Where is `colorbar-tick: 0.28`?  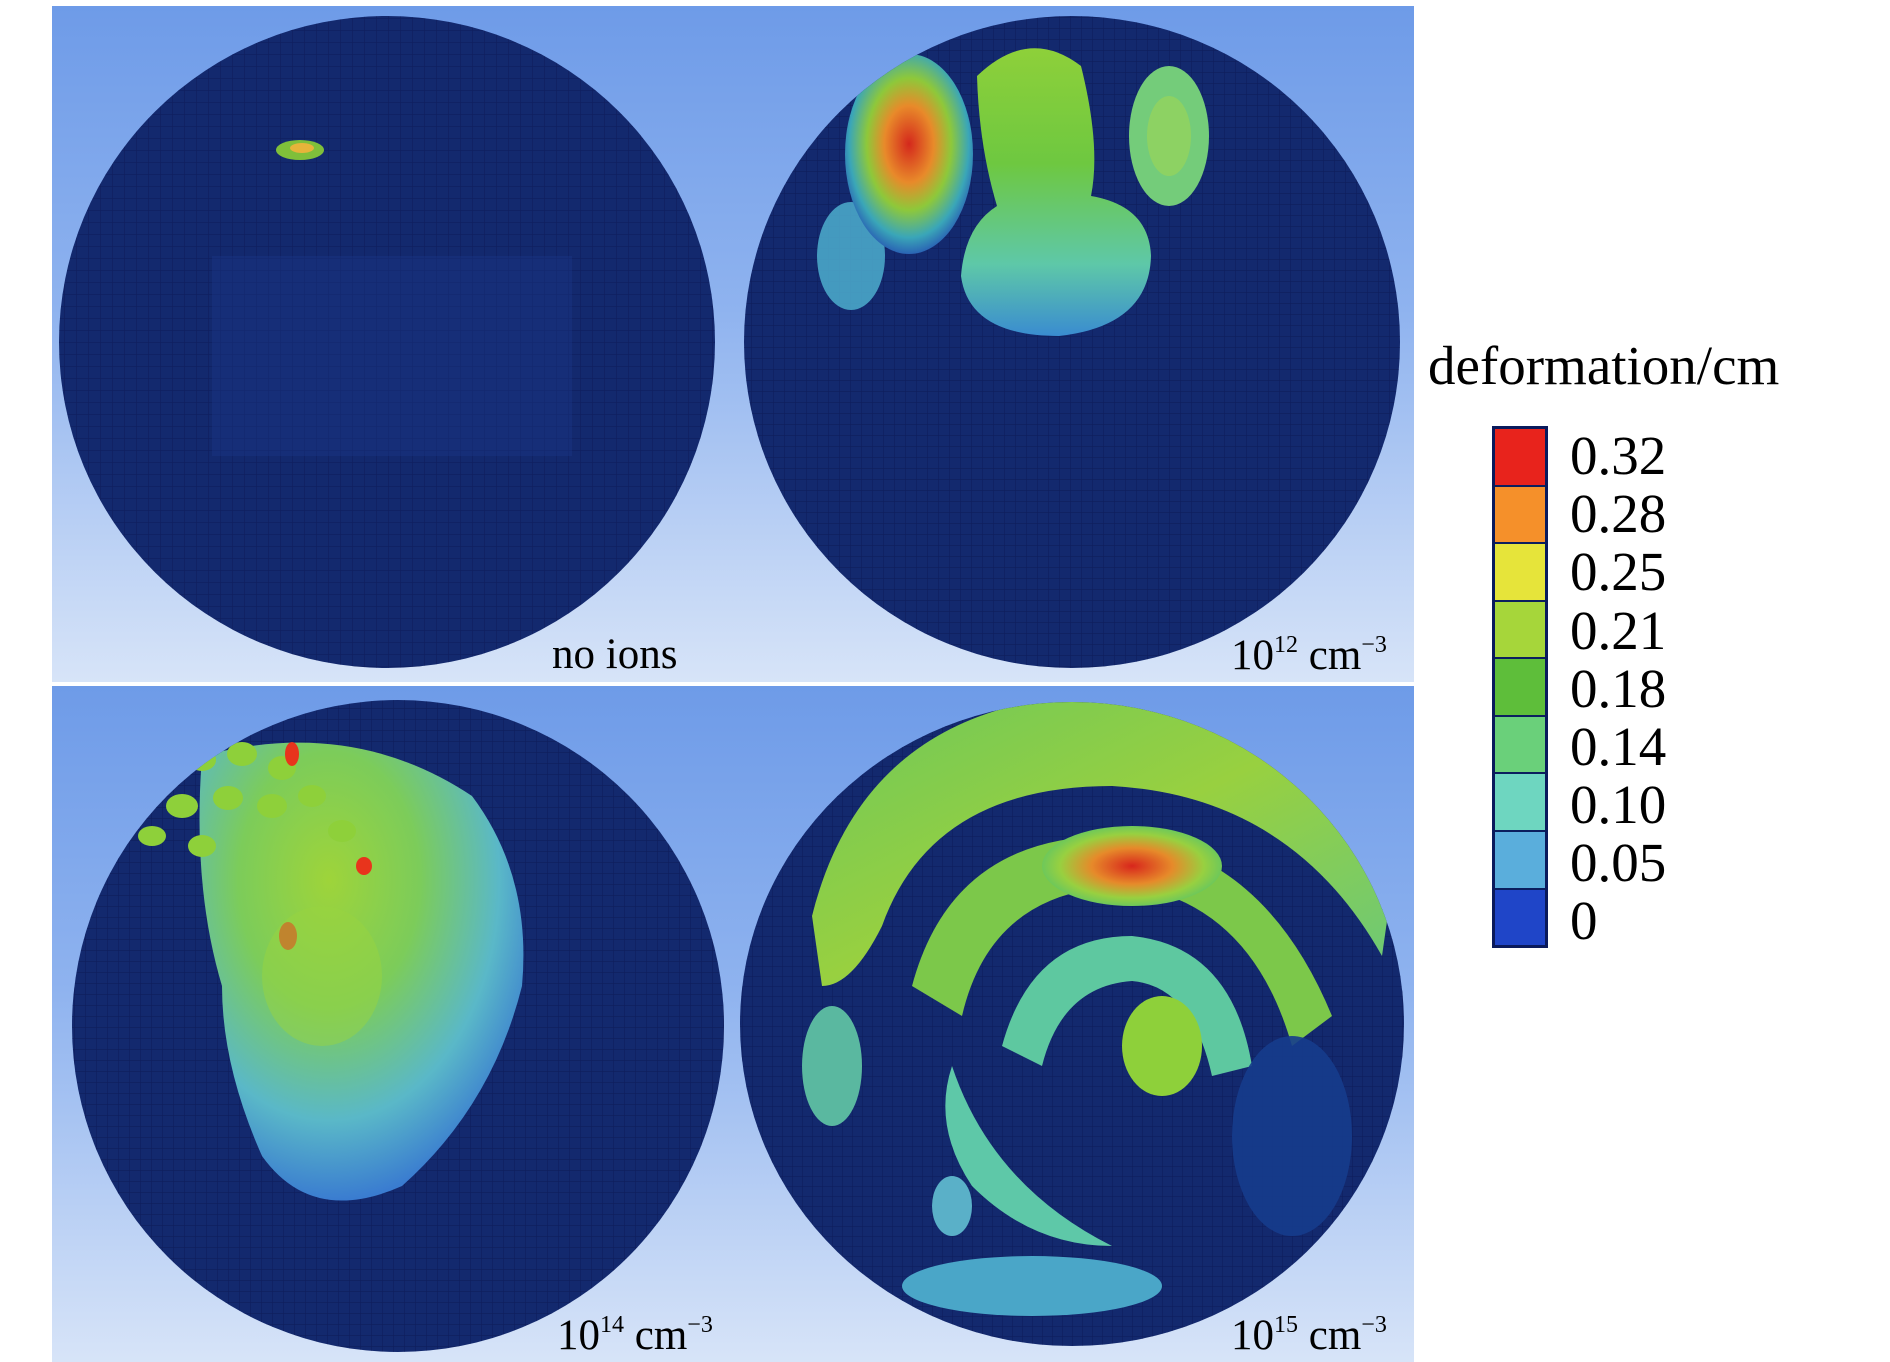
colorbar-tick: 0.28 is located at coordinates (1618, 513).